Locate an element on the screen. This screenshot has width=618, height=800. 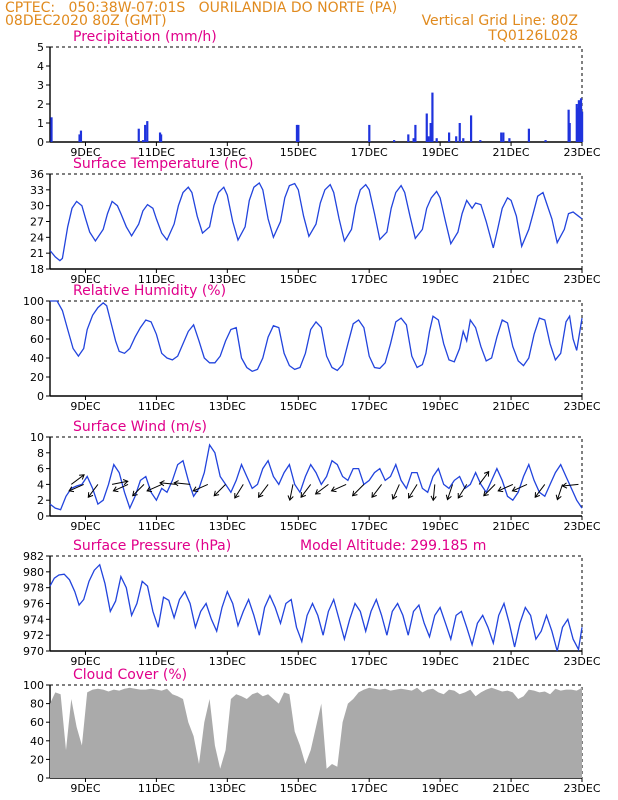
panel-title: Surface Temperature (nC) is located at coordinates (163, 164).